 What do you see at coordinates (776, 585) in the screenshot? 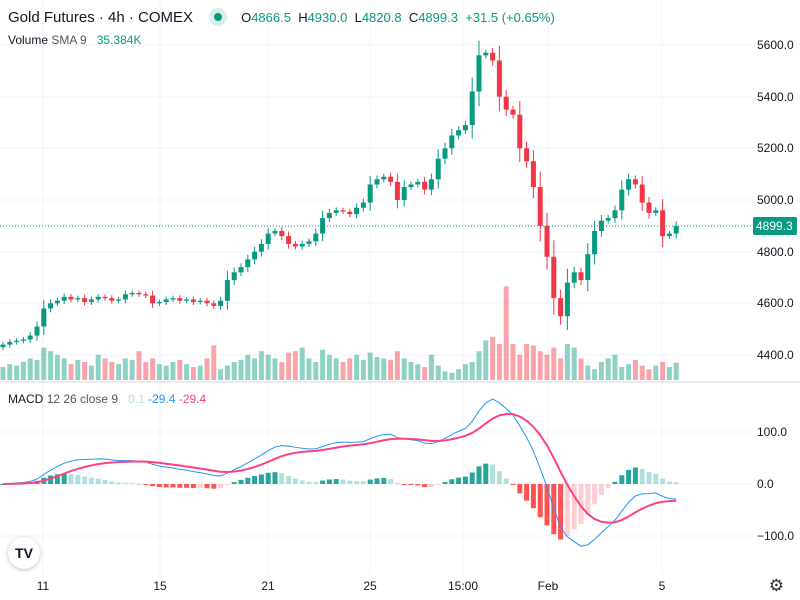
I see `gear-icon: ⚙` at bounding box center [776, 585].